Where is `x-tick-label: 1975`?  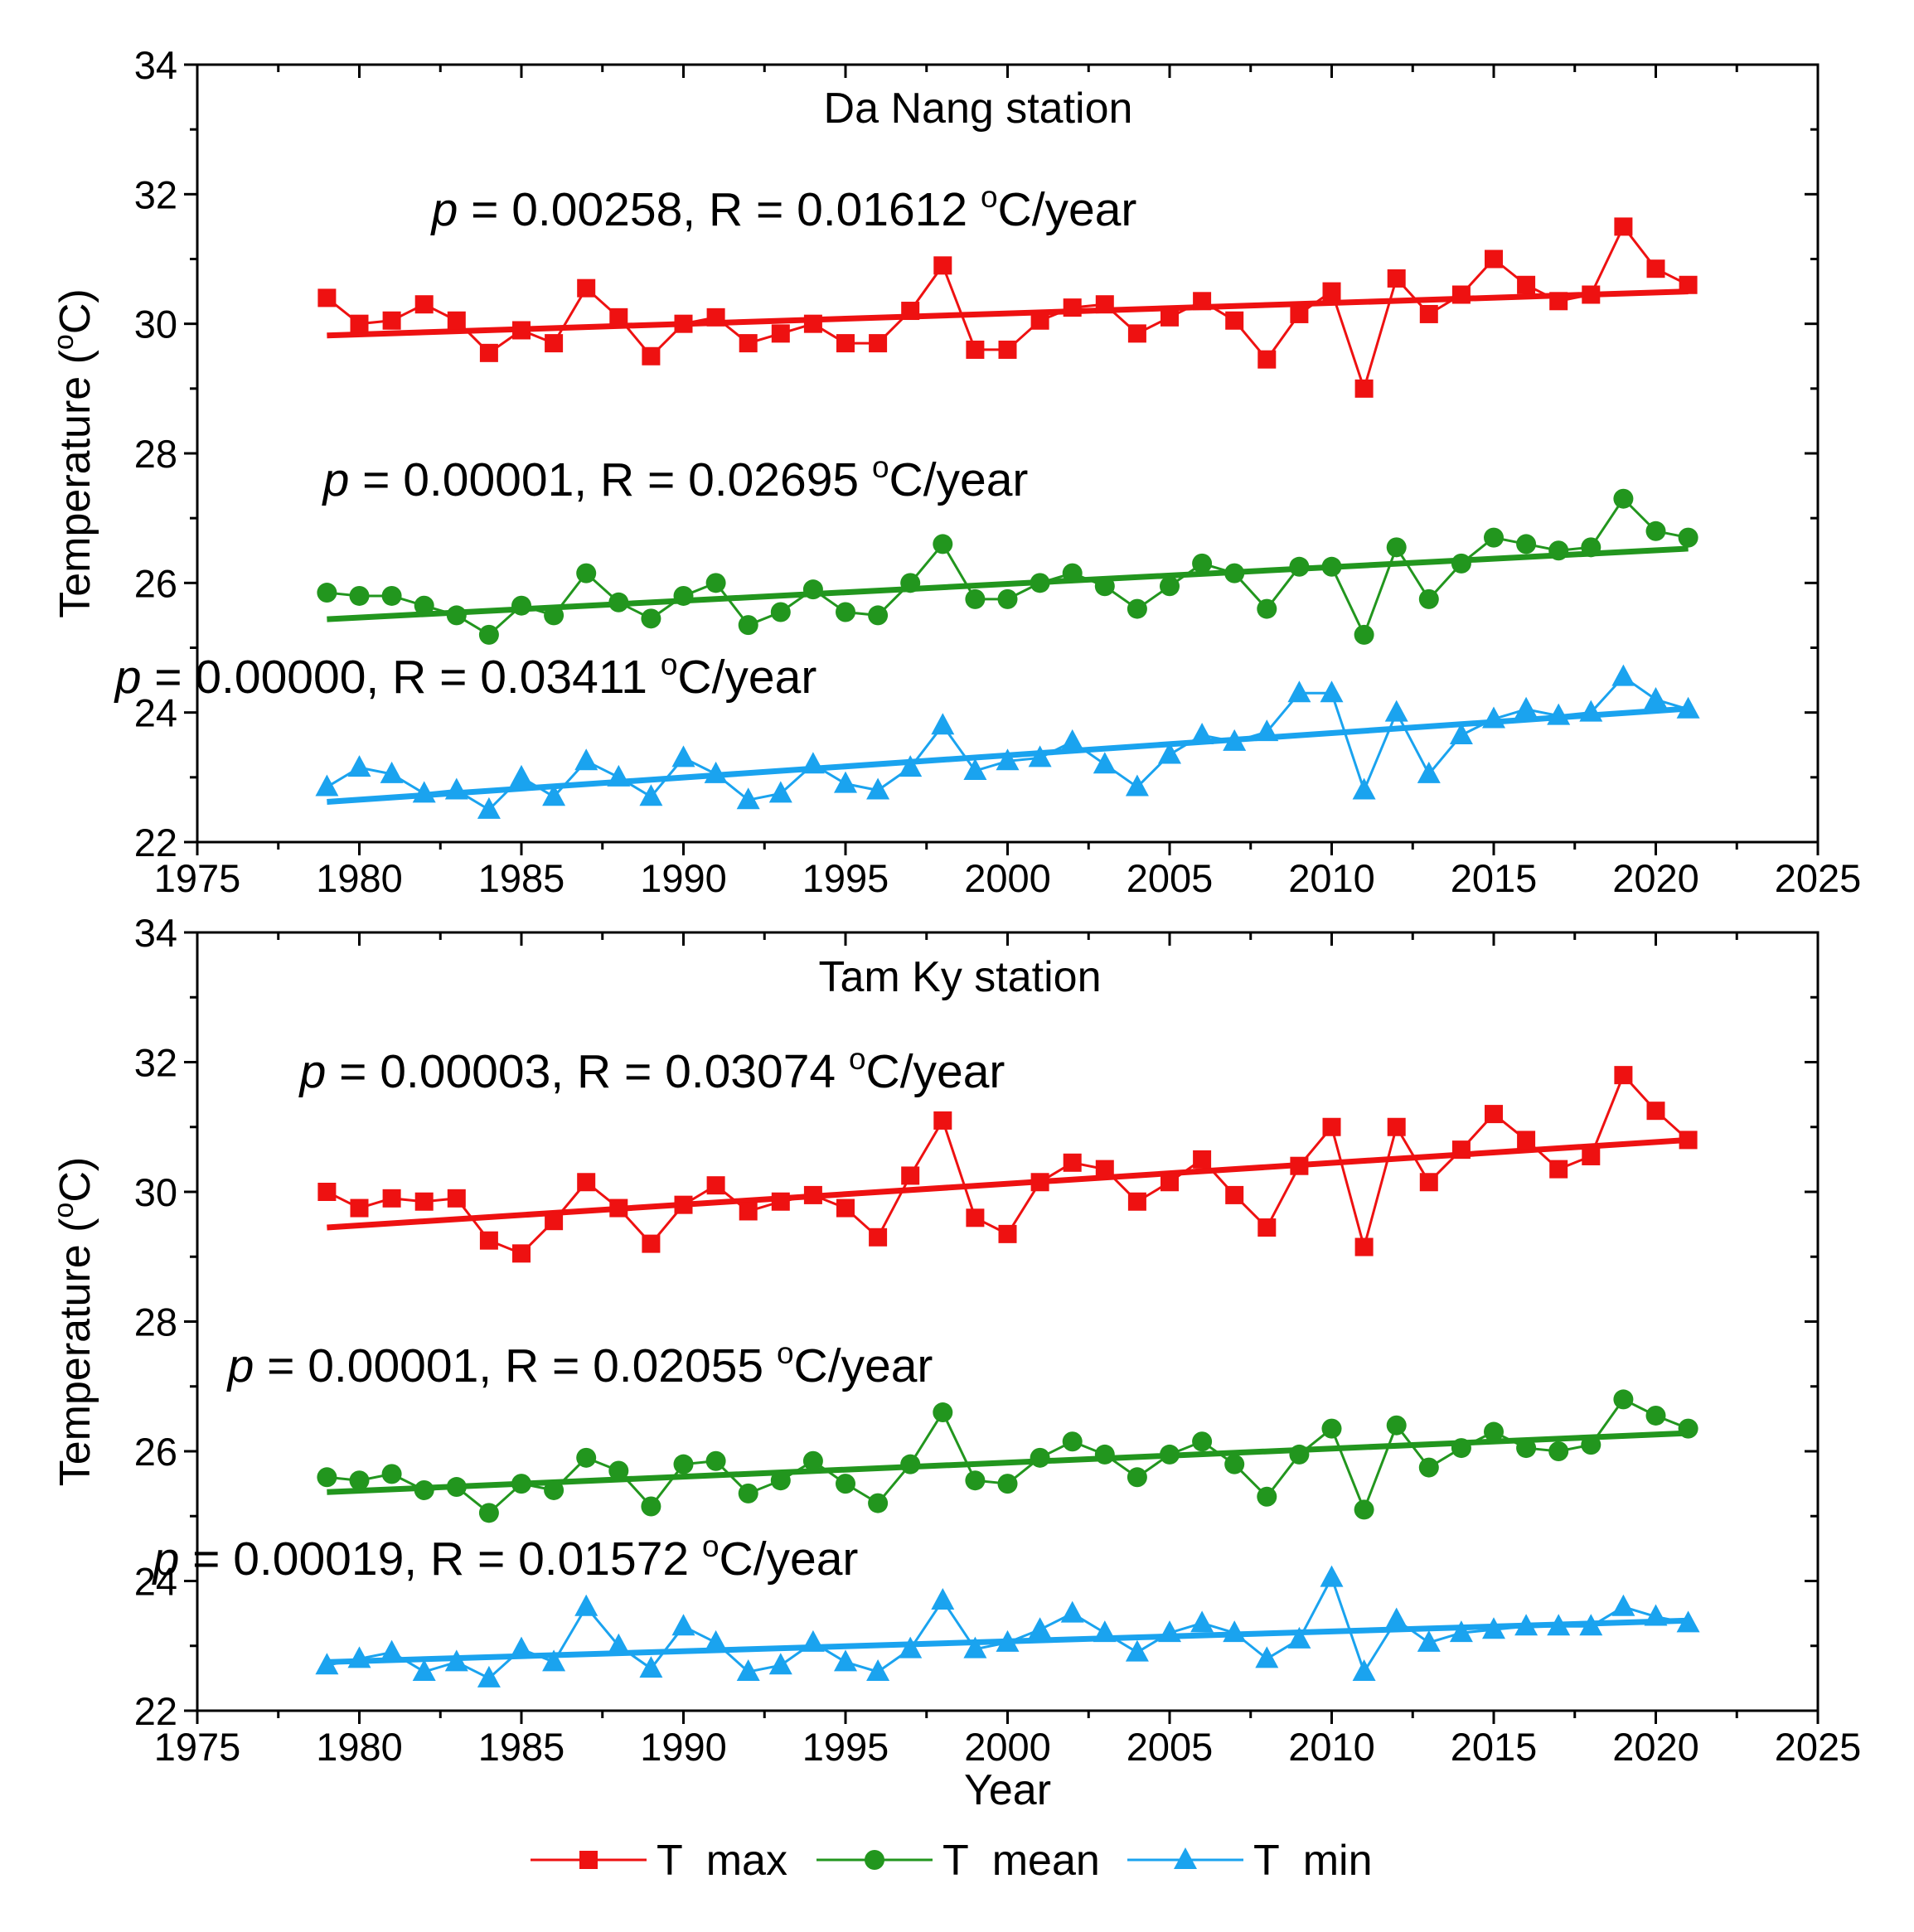
x-tick-label: 1975 is located at coordinates (197, 1747).